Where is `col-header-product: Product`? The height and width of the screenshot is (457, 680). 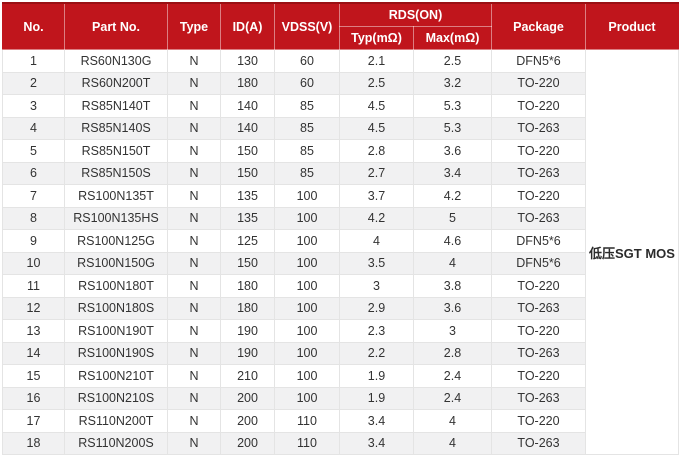 col-header-product: Product is located at coordinates (632, 26).